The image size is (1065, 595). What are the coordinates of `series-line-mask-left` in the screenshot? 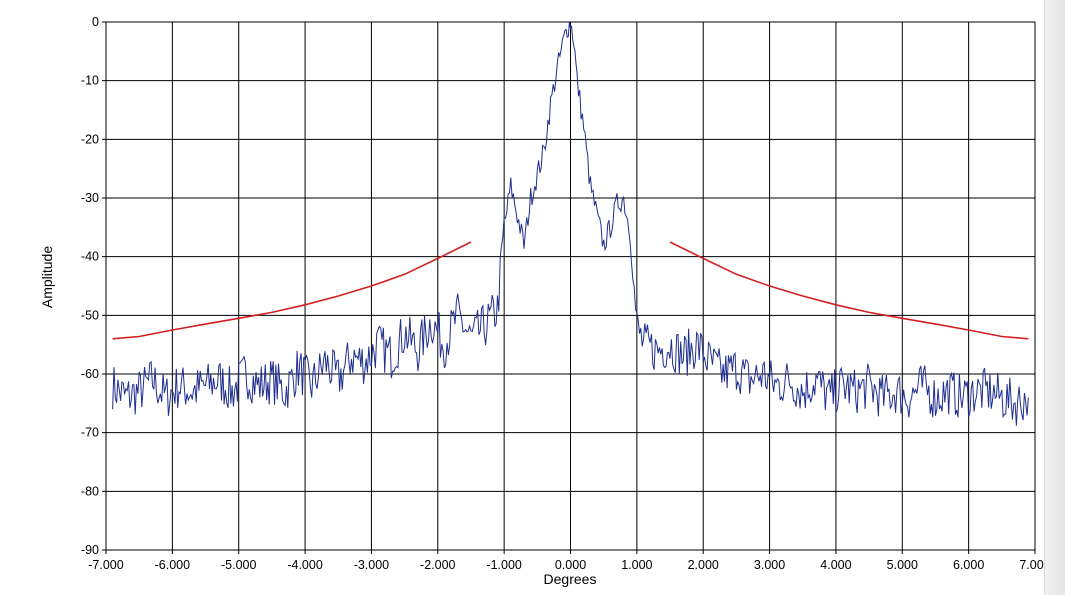 It's located at (292, 290).